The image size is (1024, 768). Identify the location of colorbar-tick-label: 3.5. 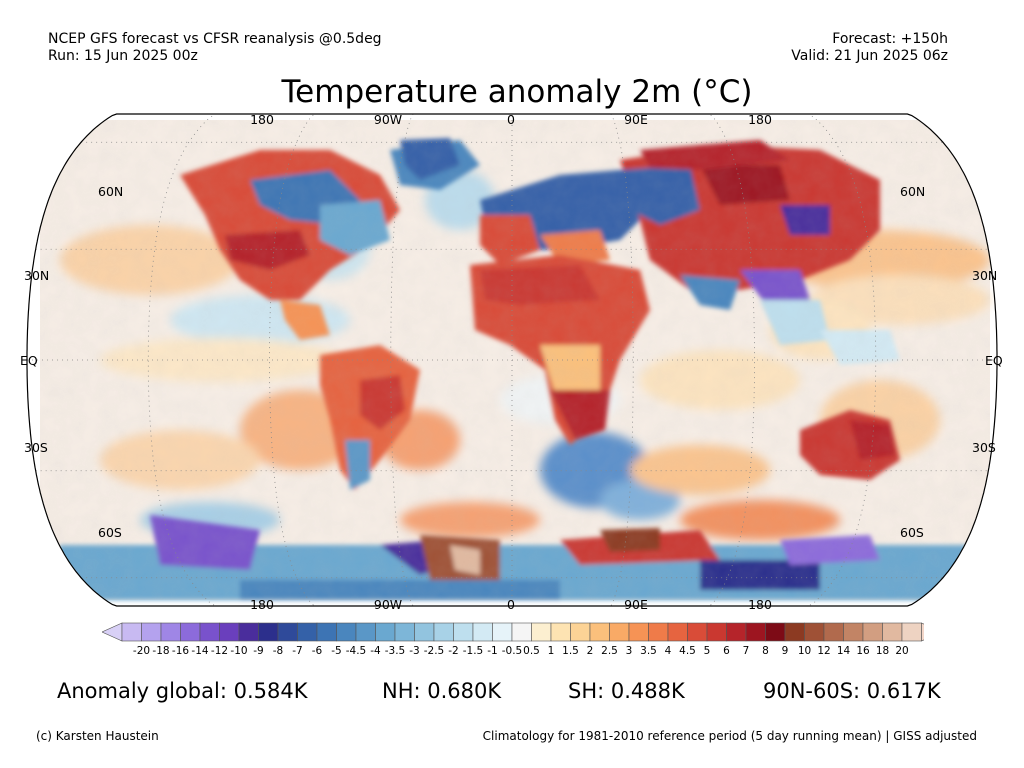
(648, 651).